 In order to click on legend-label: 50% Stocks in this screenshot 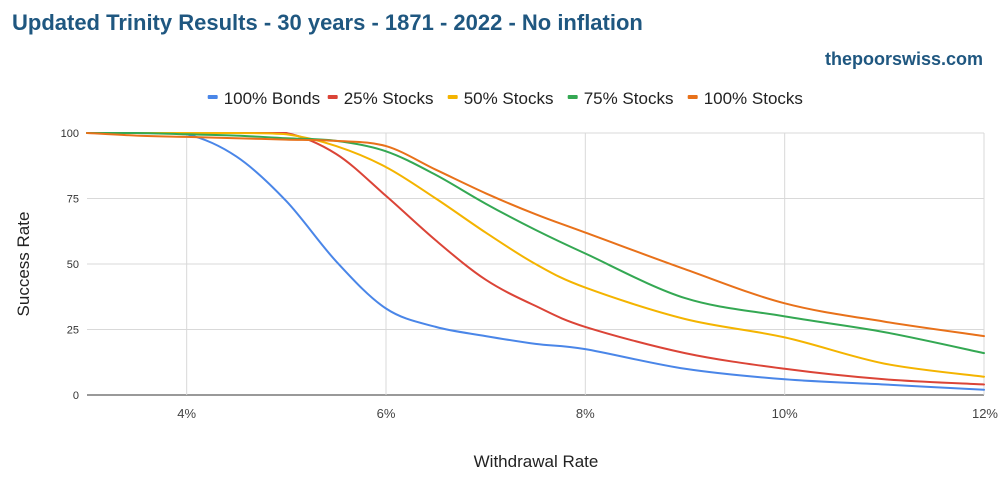, I will do `click(509, 98)`.